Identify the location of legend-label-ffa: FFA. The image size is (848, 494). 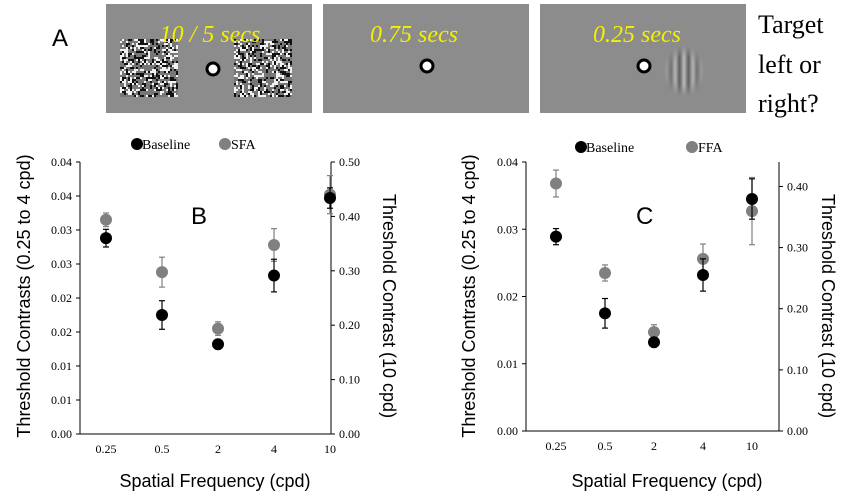
(711, 148).